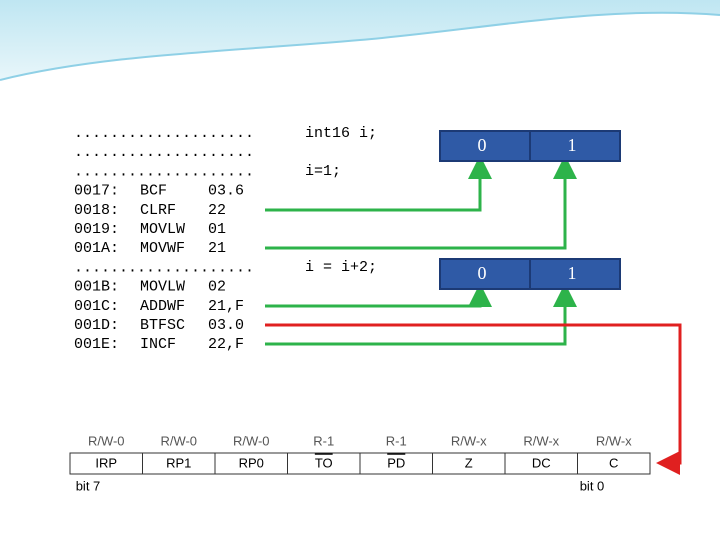 The width and height of the screenshot is (720, 540). What do you see at coordinates (96, 287) in the screenshot?
I see `code-text: 001B:` at bounding box center [96, 287].